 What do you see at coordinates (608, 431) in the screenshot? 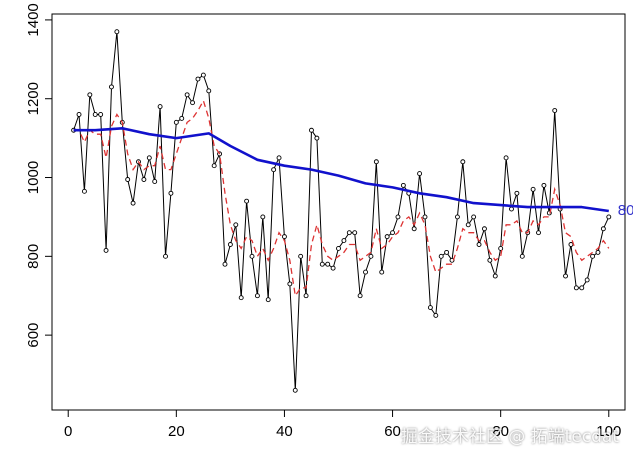
I see `x-tick-label: 100` at bounding box center [608, 431].